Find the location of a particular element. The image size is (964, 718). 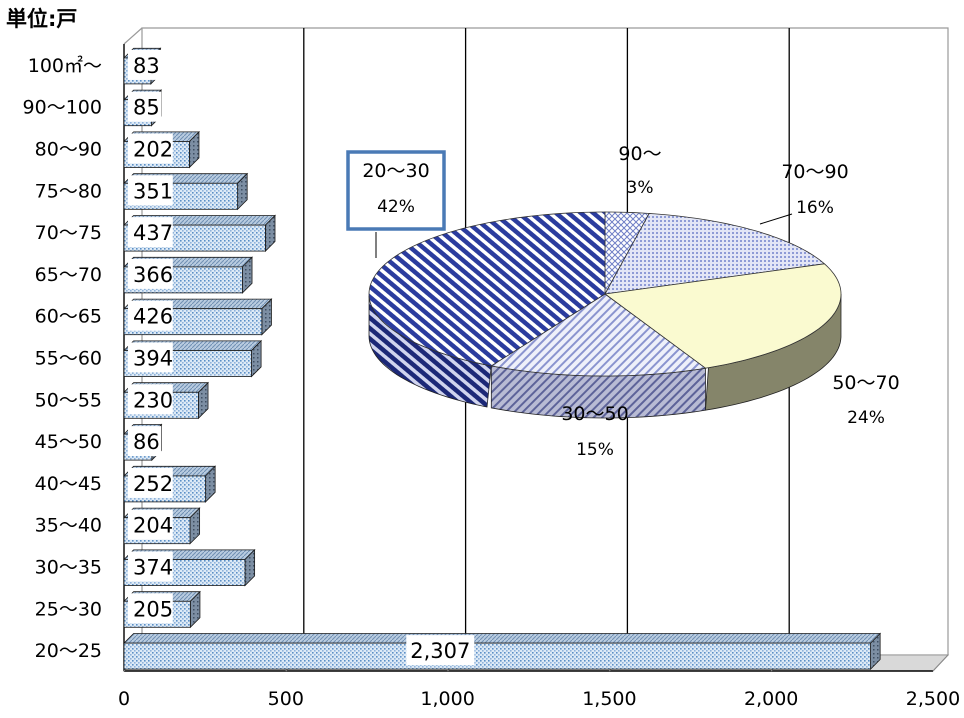

y-tick-label: 40〜45 is located at coordinates (68, 484).